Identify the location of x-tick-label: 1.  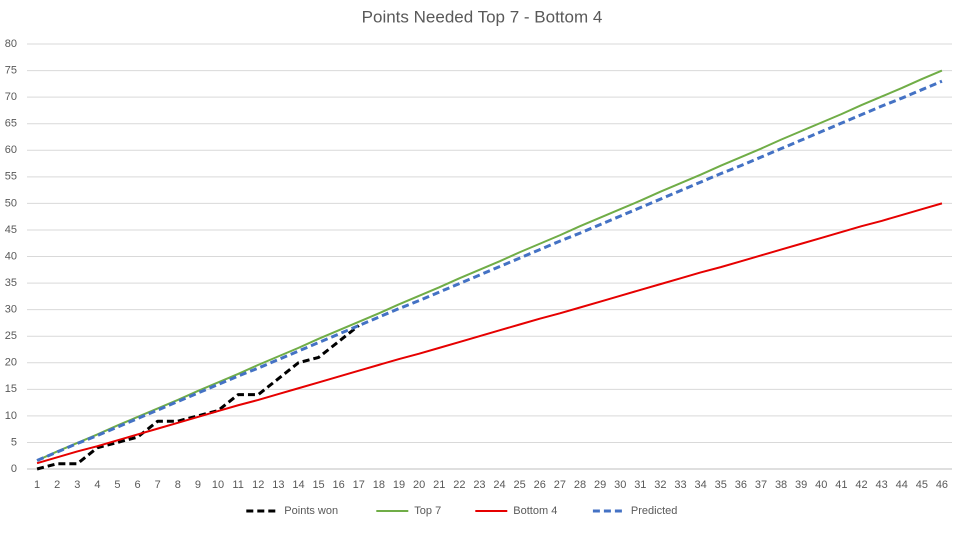
(37, 485).